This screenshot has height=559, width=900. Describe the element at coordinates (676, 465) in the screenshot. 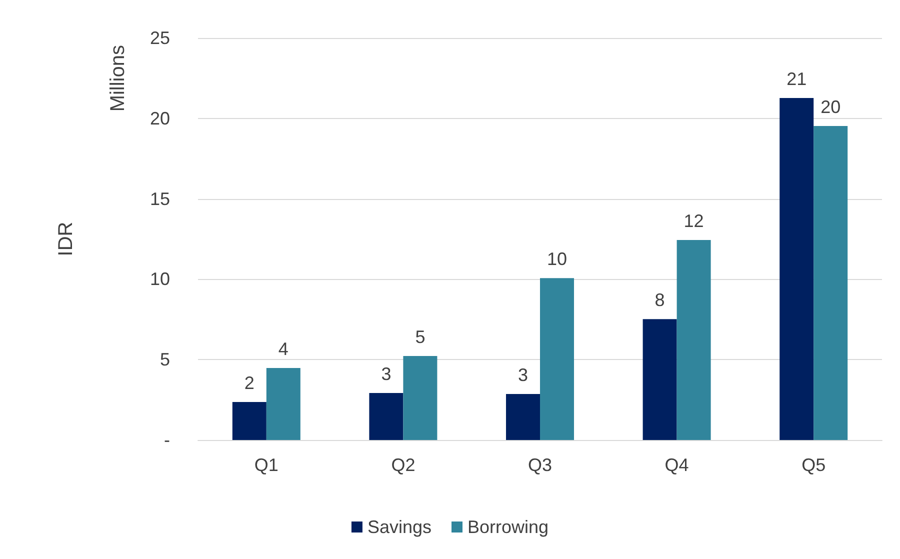

I see `x-tick-label: Q4` at that location.